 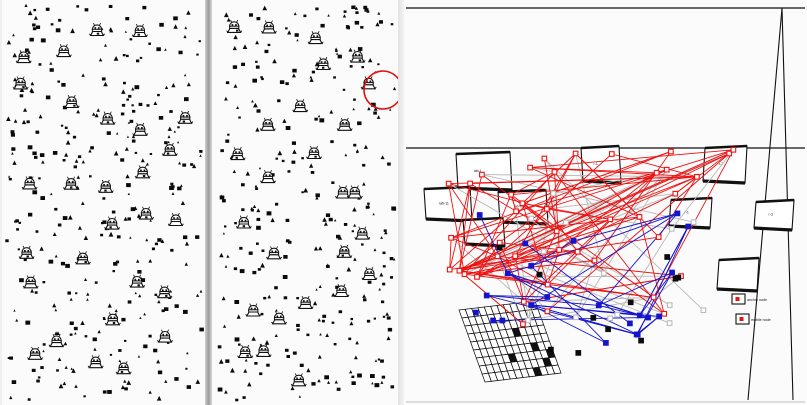 I want to click on legend: anchor node mobile node, so click(x=751, y=309).